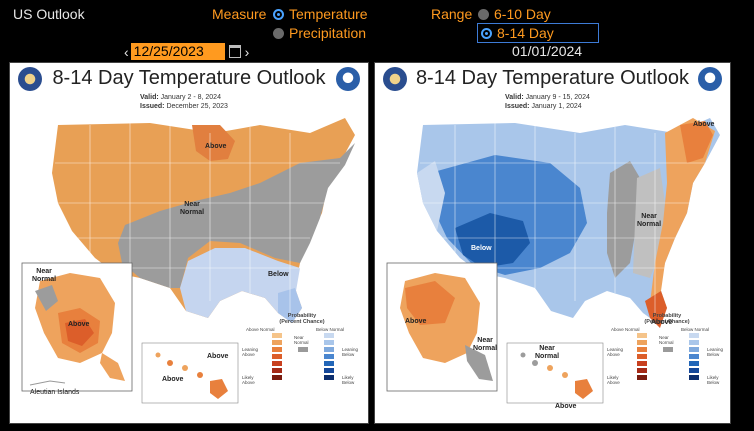  I want to click on app-title: US Outlook, so click(49, 14).